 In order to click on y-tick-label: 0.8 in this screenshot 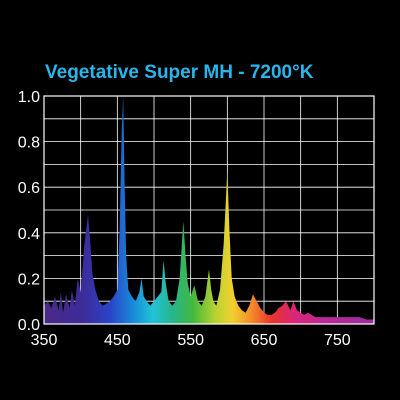, I will do `click(29, 143)`.